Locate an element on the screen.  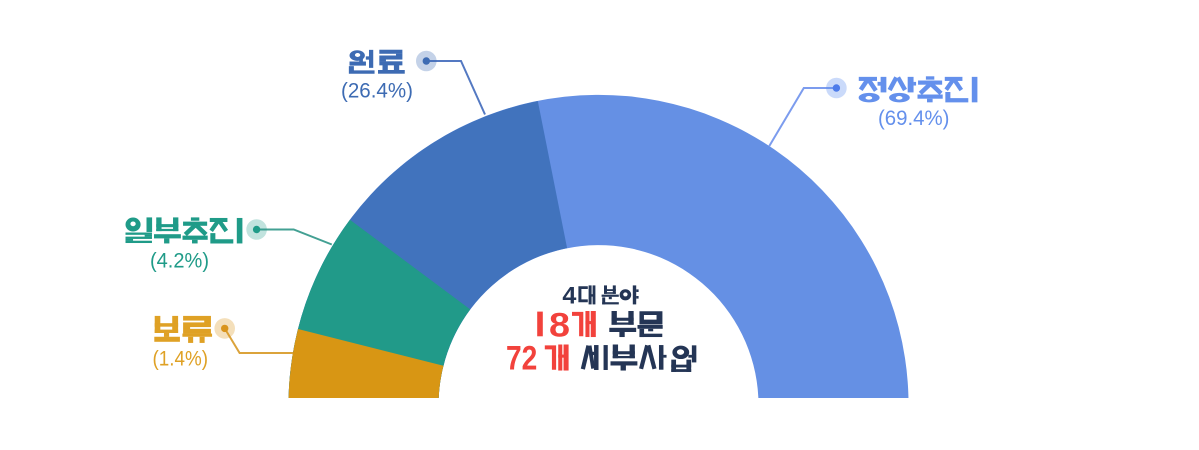
svg-text: (1.4%) is located at coordinates (181, 359).